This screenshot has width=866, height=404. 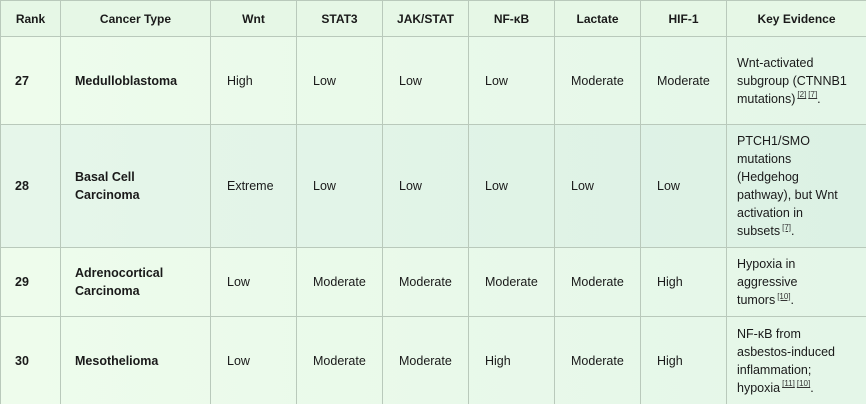 I want to click on cancer-type-cell: Mesothelioma, so click(x=135, y=360).